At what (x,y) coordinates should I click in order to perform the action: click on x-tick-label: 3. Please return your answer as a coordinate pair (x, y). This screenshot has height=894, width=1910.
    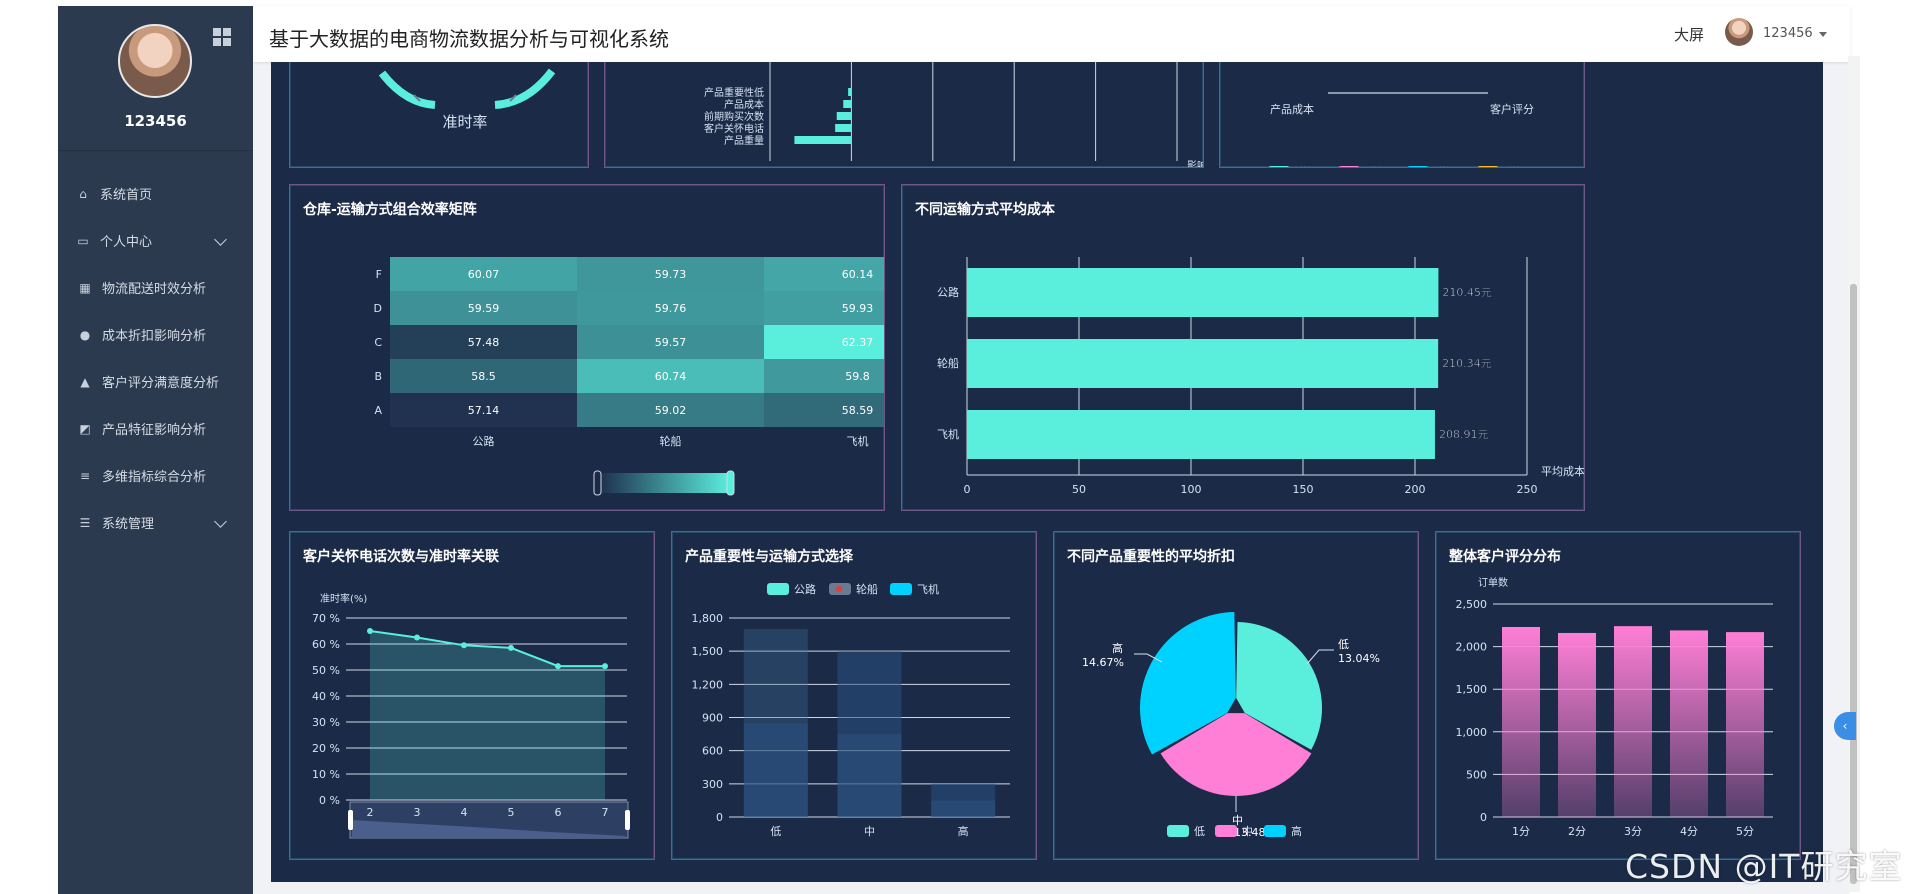
    Looking at the image, I should click on (417, 812).